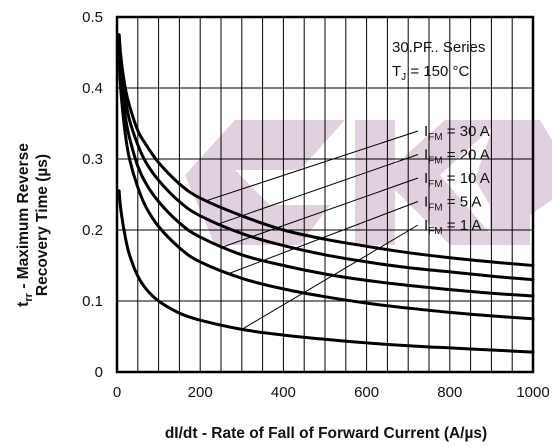 This screenshot has width=552, height=447. Describe the element at coordinates (25, 225) in the screenshot. I see `y-axis-title-line1: trr - Maximum Reverse` at that location.